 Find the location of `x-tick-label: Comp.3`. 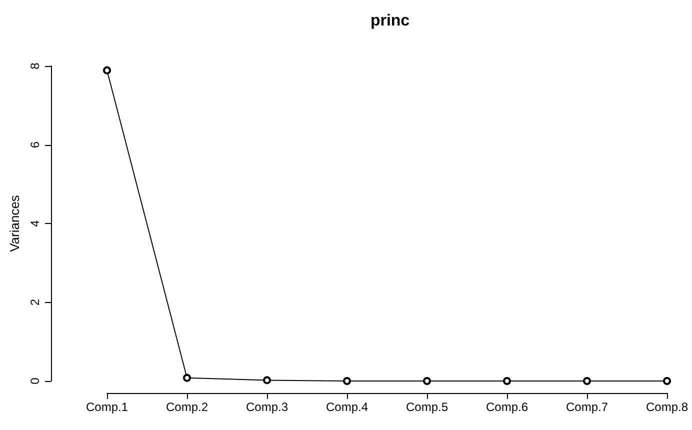

x-tick-label: Comp.3 is located at coordinates (267, 407).